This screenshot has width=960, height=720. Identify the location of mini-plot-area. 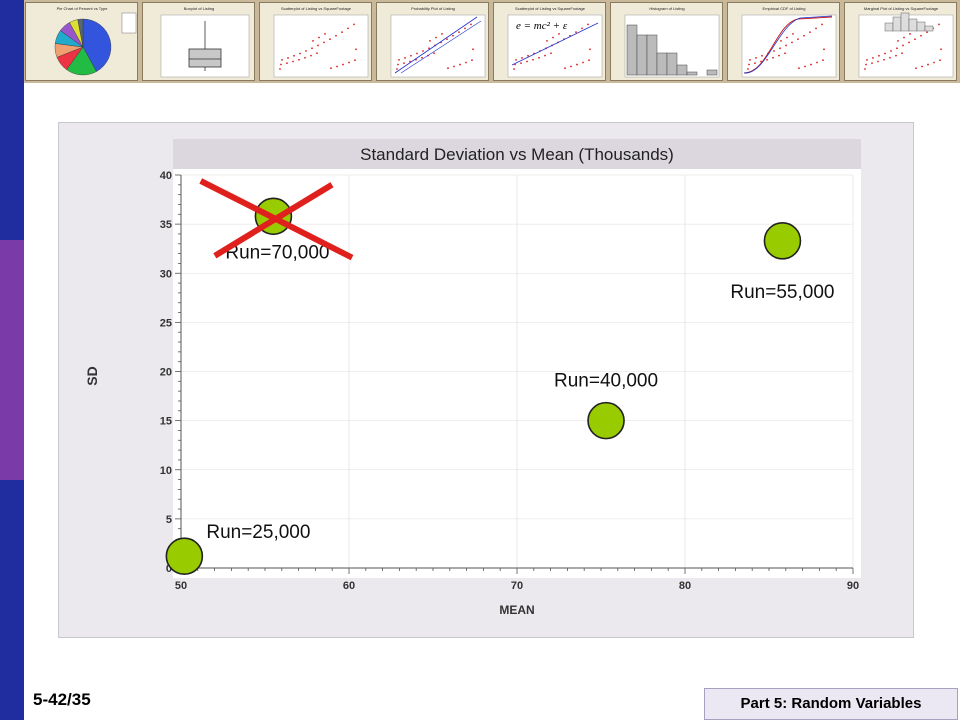
(321, 46).